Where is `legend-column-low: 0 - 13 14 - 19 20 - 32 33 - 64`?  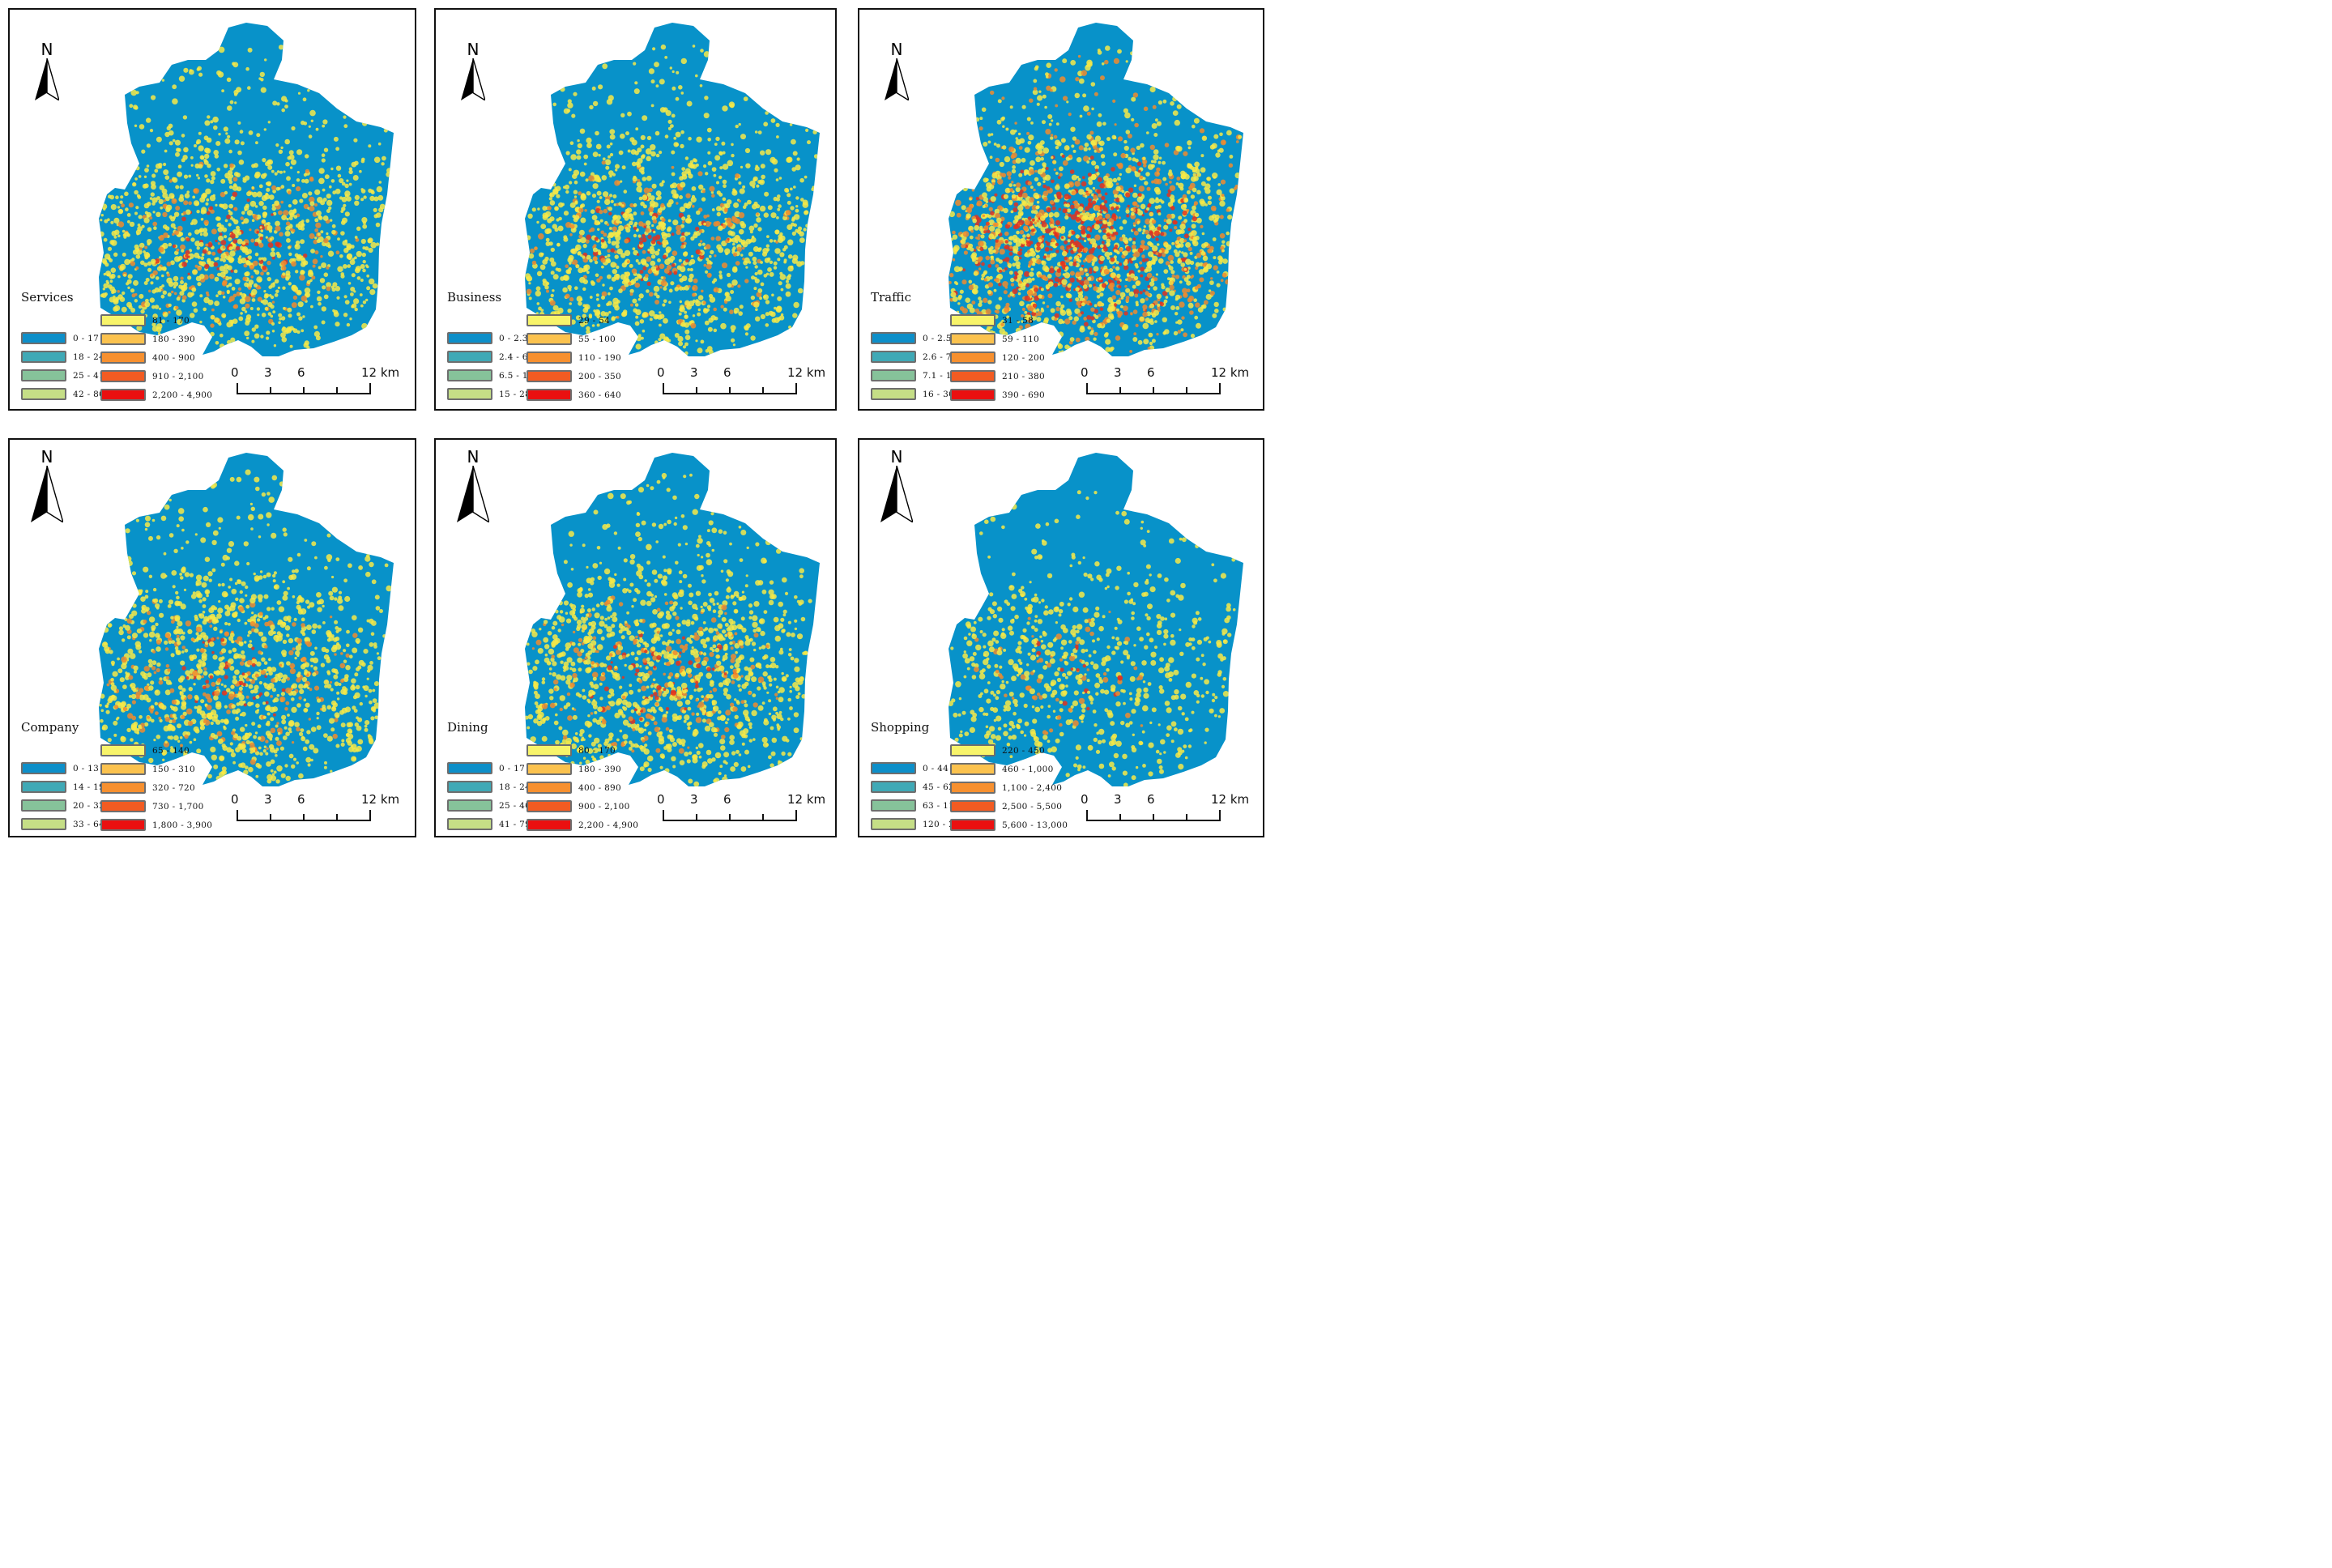
legend-column-low: 0 - 13 14 - 19 20 - 32 33 - 64 is located at coordinates (62, 796).